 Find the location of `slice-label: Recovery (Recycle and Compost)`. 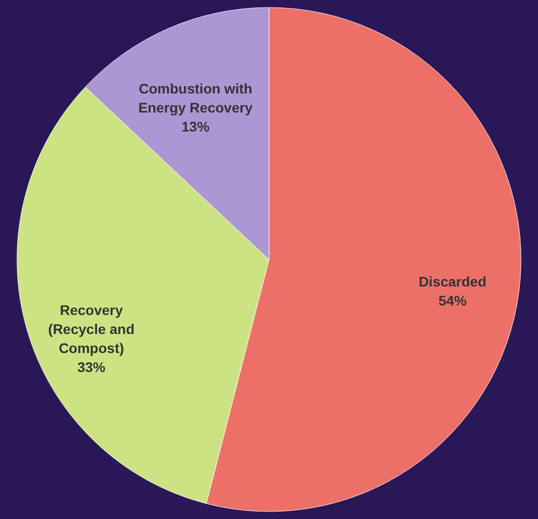

slice-label: Recovery (Recycle and Compost) is located at coordinates (91, 329).